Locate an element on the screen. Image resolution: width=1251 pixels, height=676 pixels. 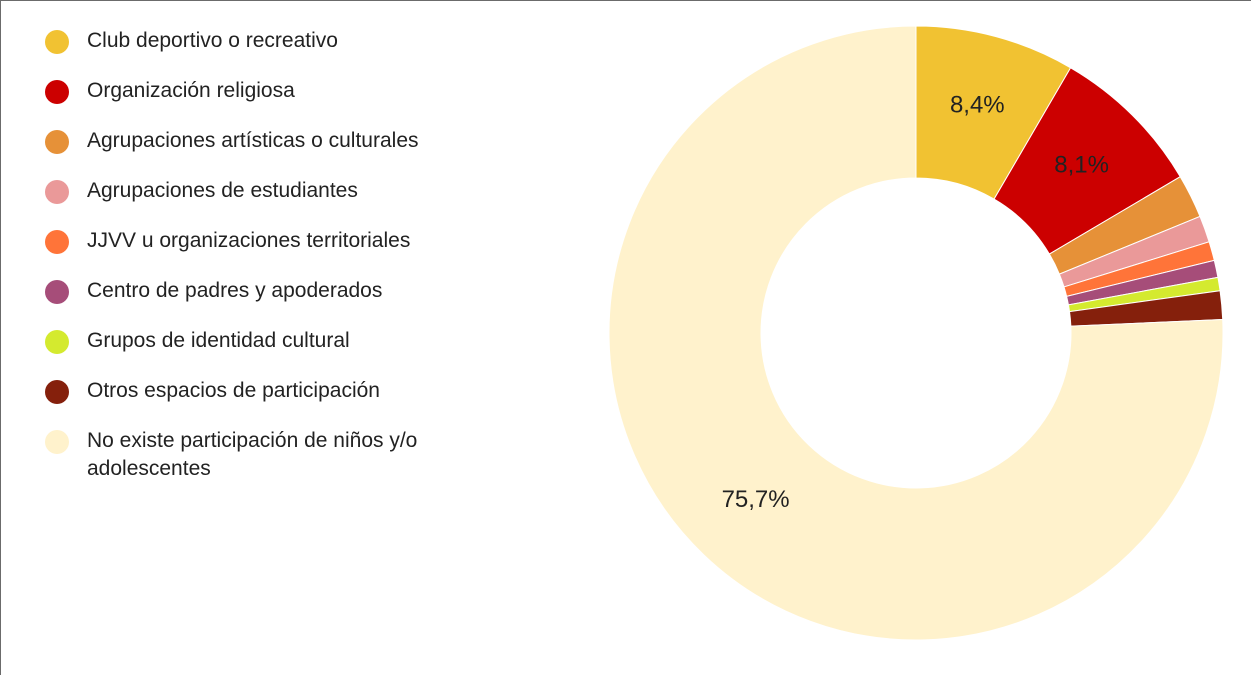
legend-swatch-otros-espacios is located at coordinates (57, 392).